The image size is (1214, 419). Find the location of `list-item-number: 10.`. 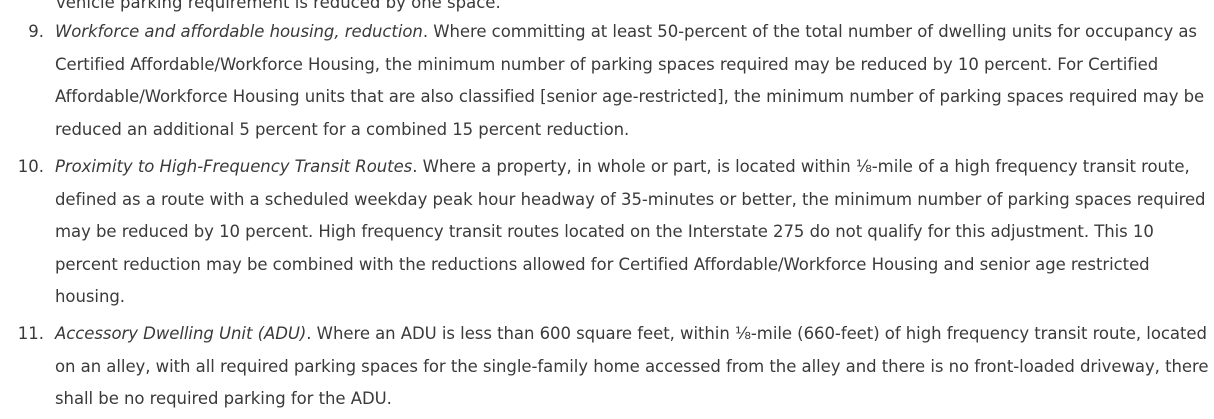

list-item-number: 10. is located at coordinates (30, 166).